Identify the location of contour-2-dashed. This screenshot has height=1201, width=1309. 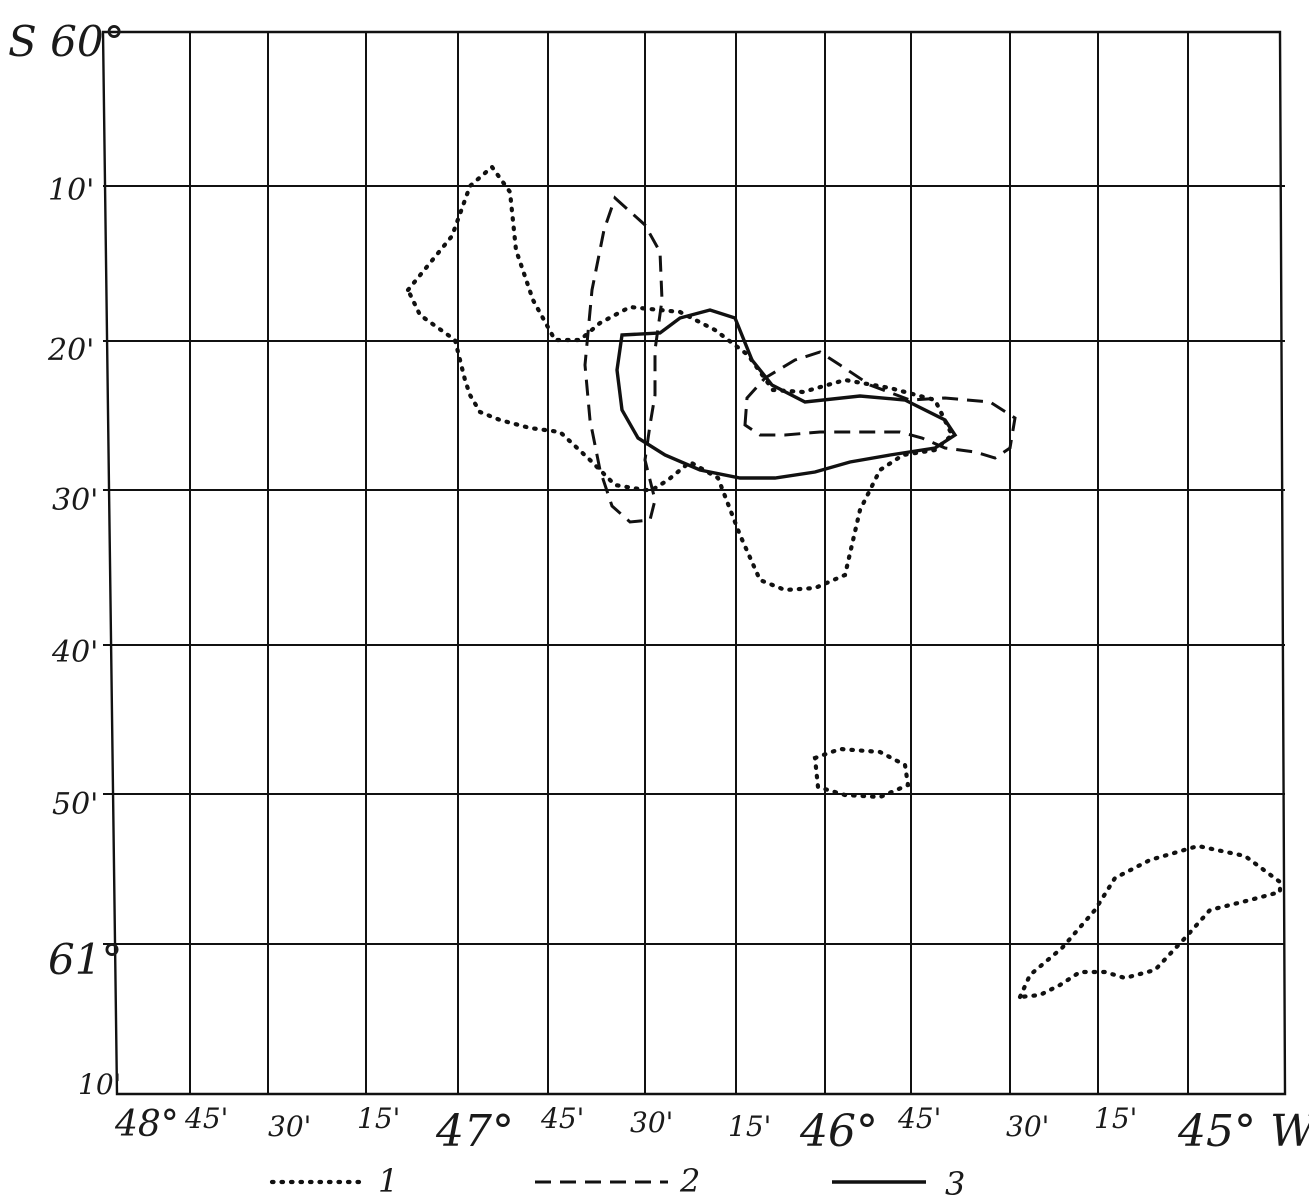
(800, 359).